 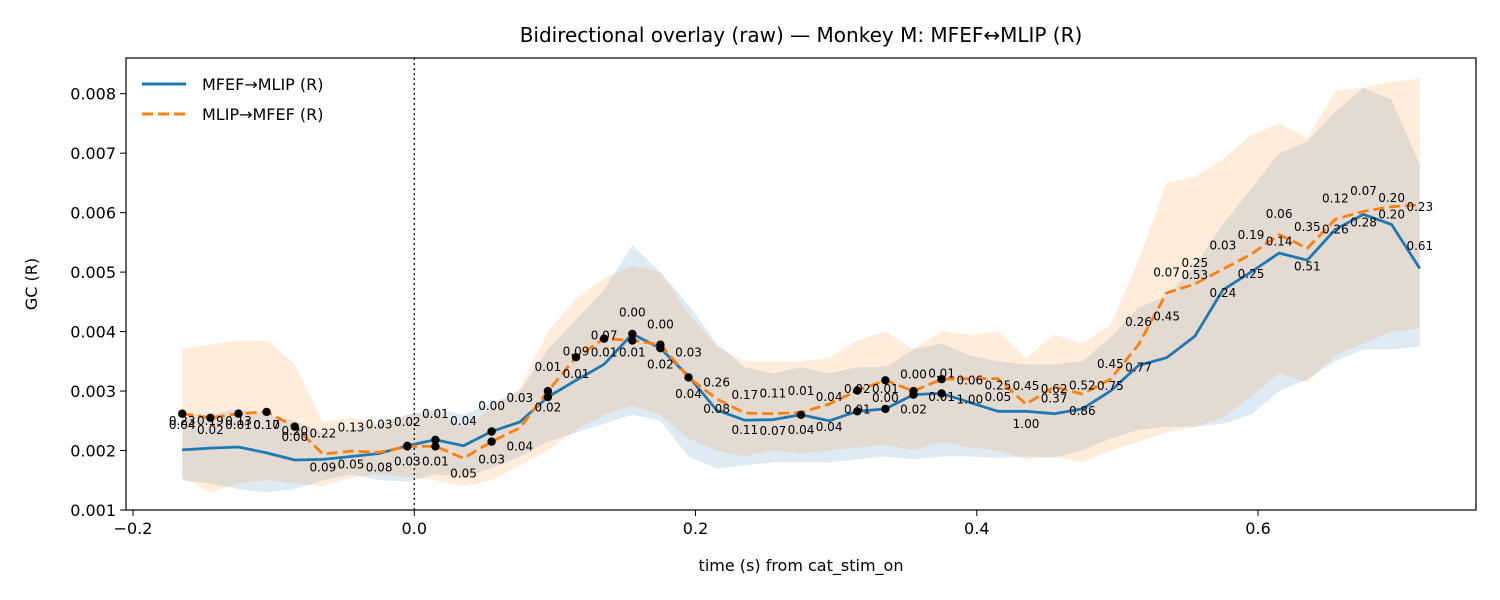 What do you see at coordinates (695, 528) in the screenshot?
I see `x-tick-label: 0.2` at bounding box center [695, 528].